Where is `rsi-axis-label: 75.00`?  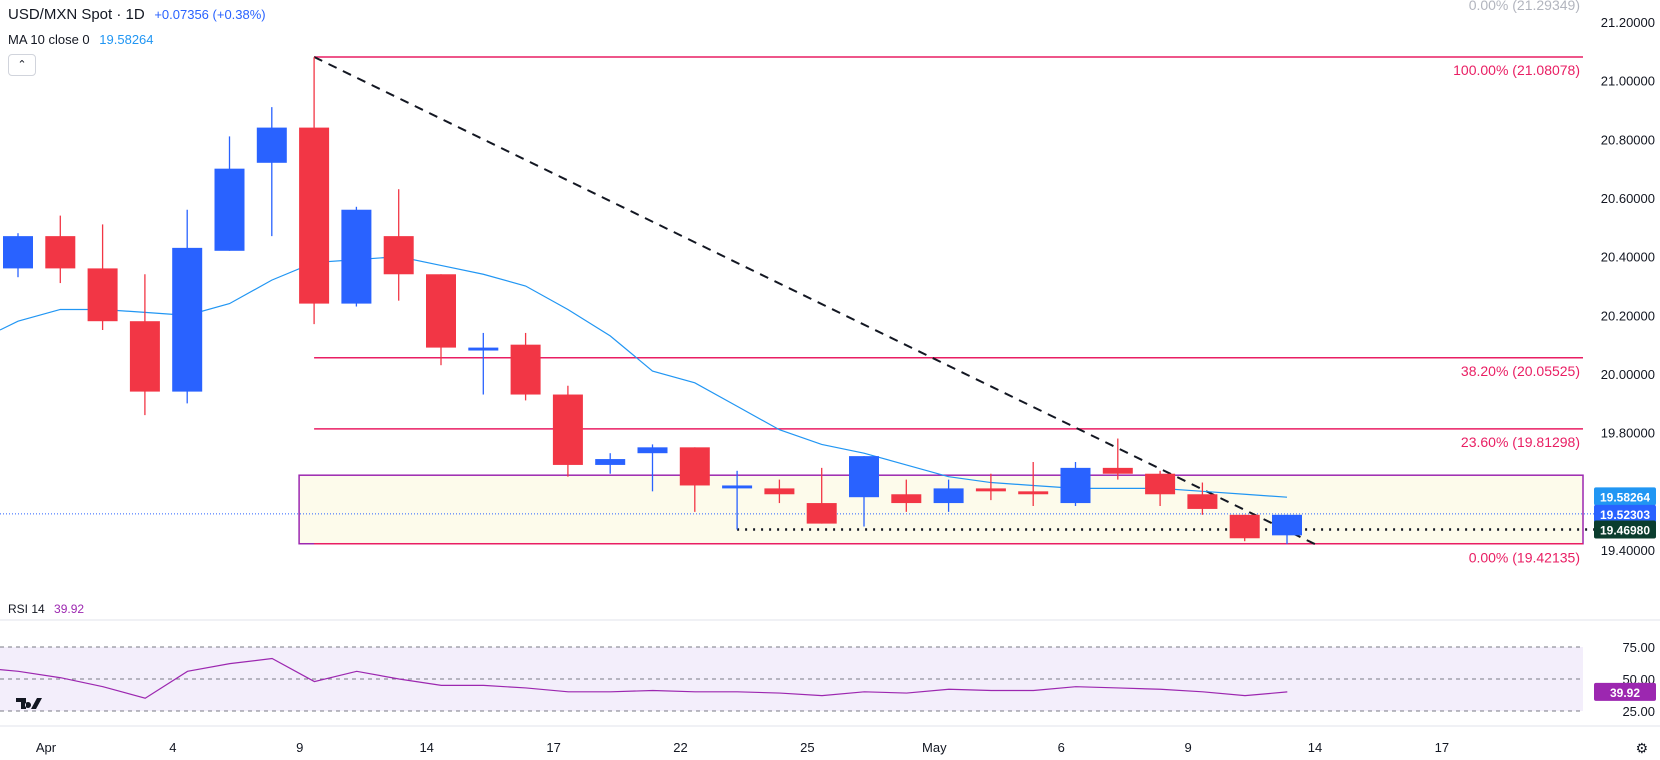 rsi-axis-label: 75.00 is located at coordinates (1638, 647).